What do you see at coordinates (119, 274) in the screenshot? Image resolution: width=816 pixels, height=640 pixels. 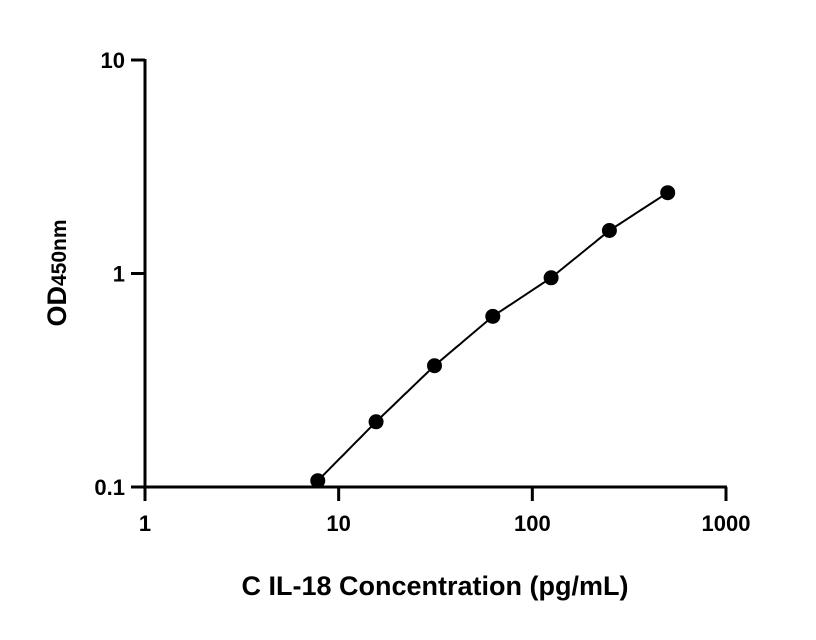 I see `y-tick-label: 1` at bounding box center [119, 274].